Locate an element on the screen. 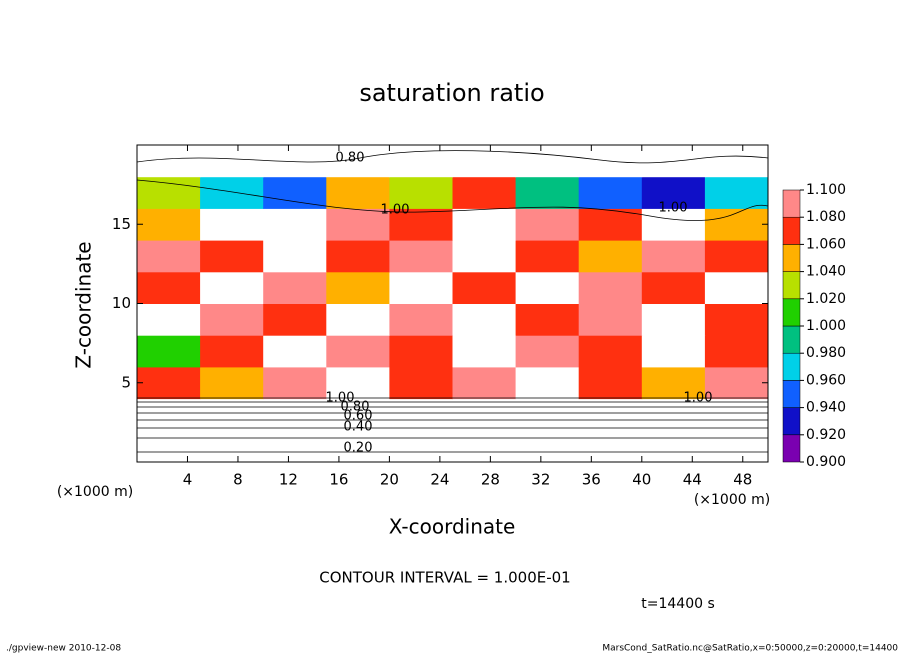 The image size is (904, 658). y-tick-label: 10 is located at coordinates (121, 303).